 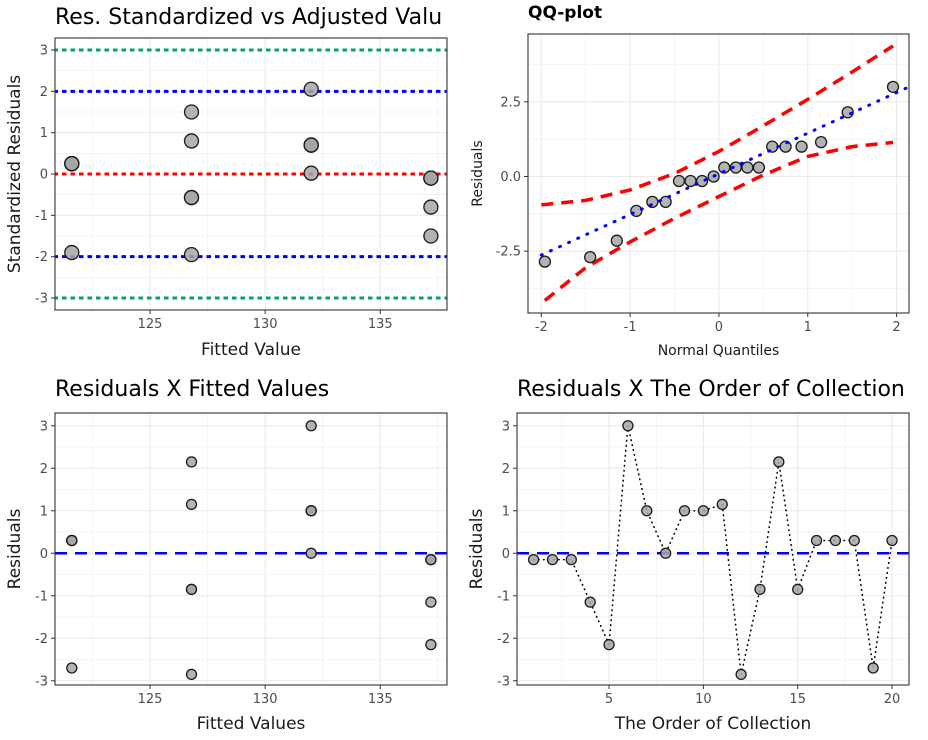 What do you see at coordinates (265, 324) in the screenshot?
I see `x-tick-label: 130` at bounding box center [265, 324].